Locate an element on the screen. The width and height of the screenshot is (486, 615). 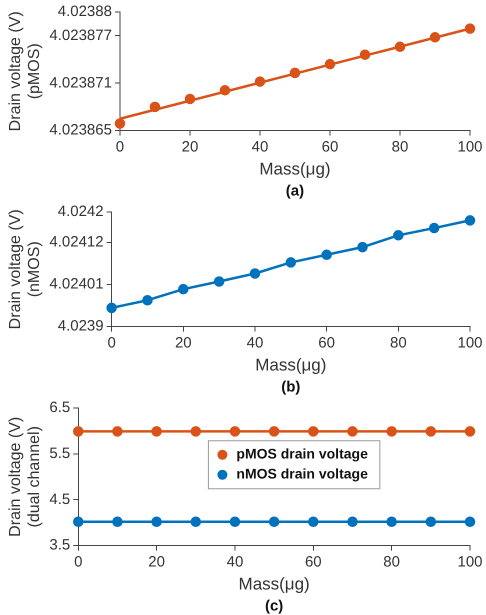
text: (c) is located at coordinates (274, 606).